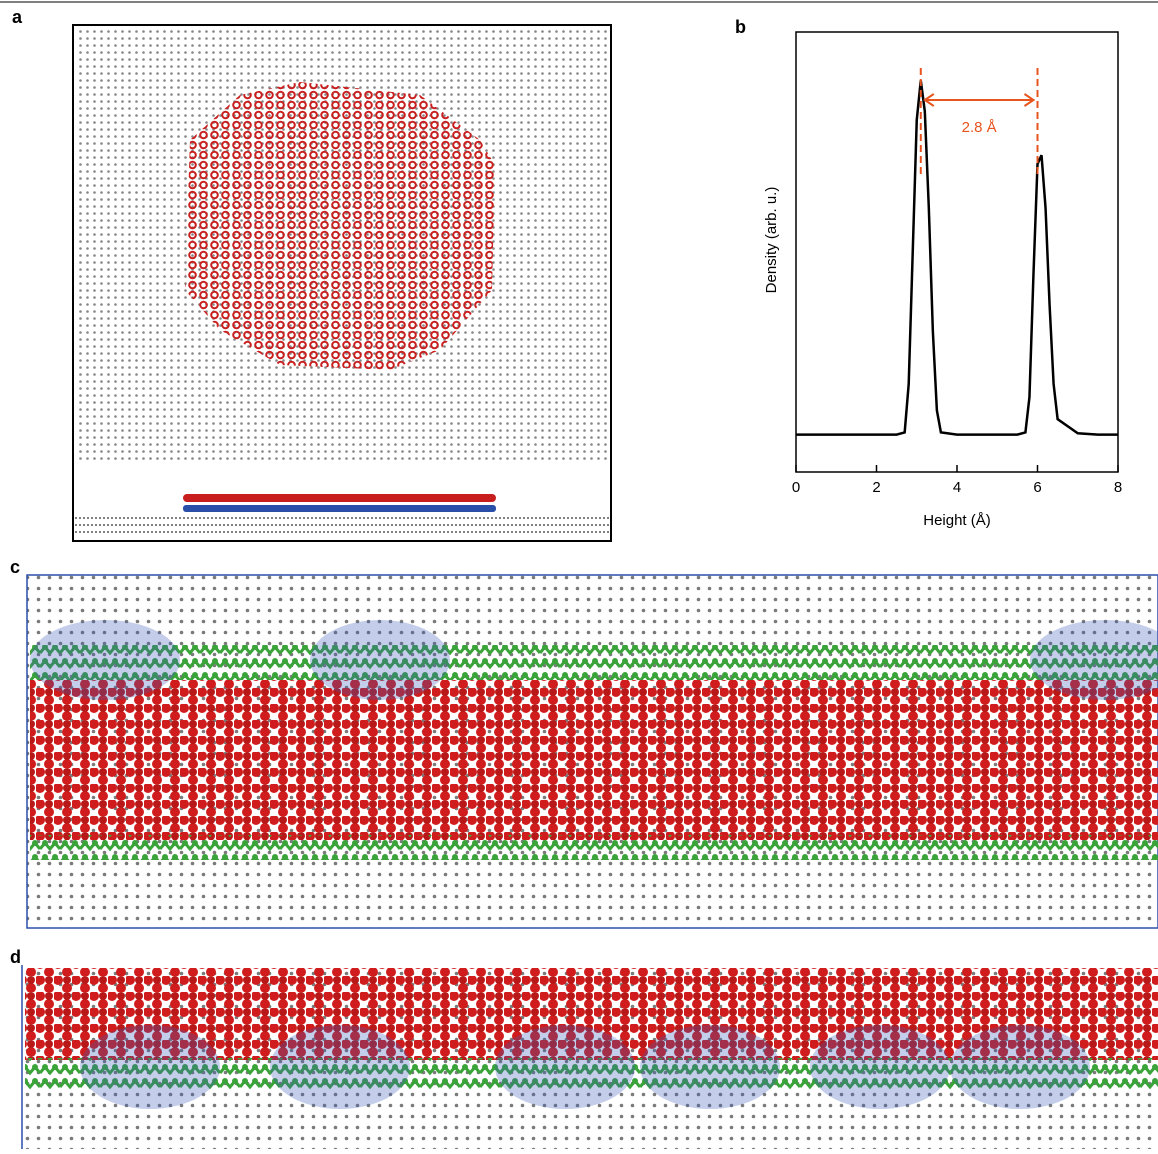 The height and width of the screenshot is (1154, 1158). I want to click on panel-b: Height (Å) Density (arb. u.) 0 2 4 6 8 2.8 Å, so click(942, 280).